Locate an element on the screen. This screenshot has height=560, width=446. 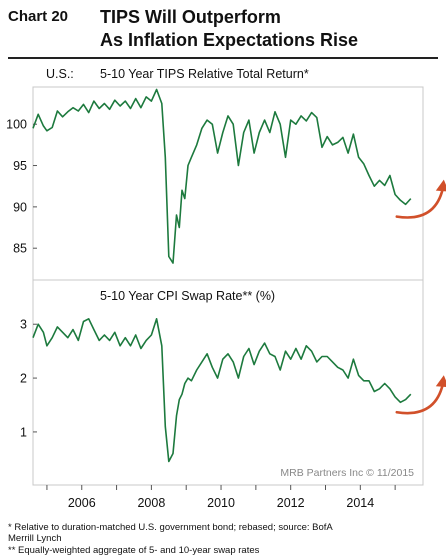
xtick-label-0: 2006 is located at coordinates (82, 503).